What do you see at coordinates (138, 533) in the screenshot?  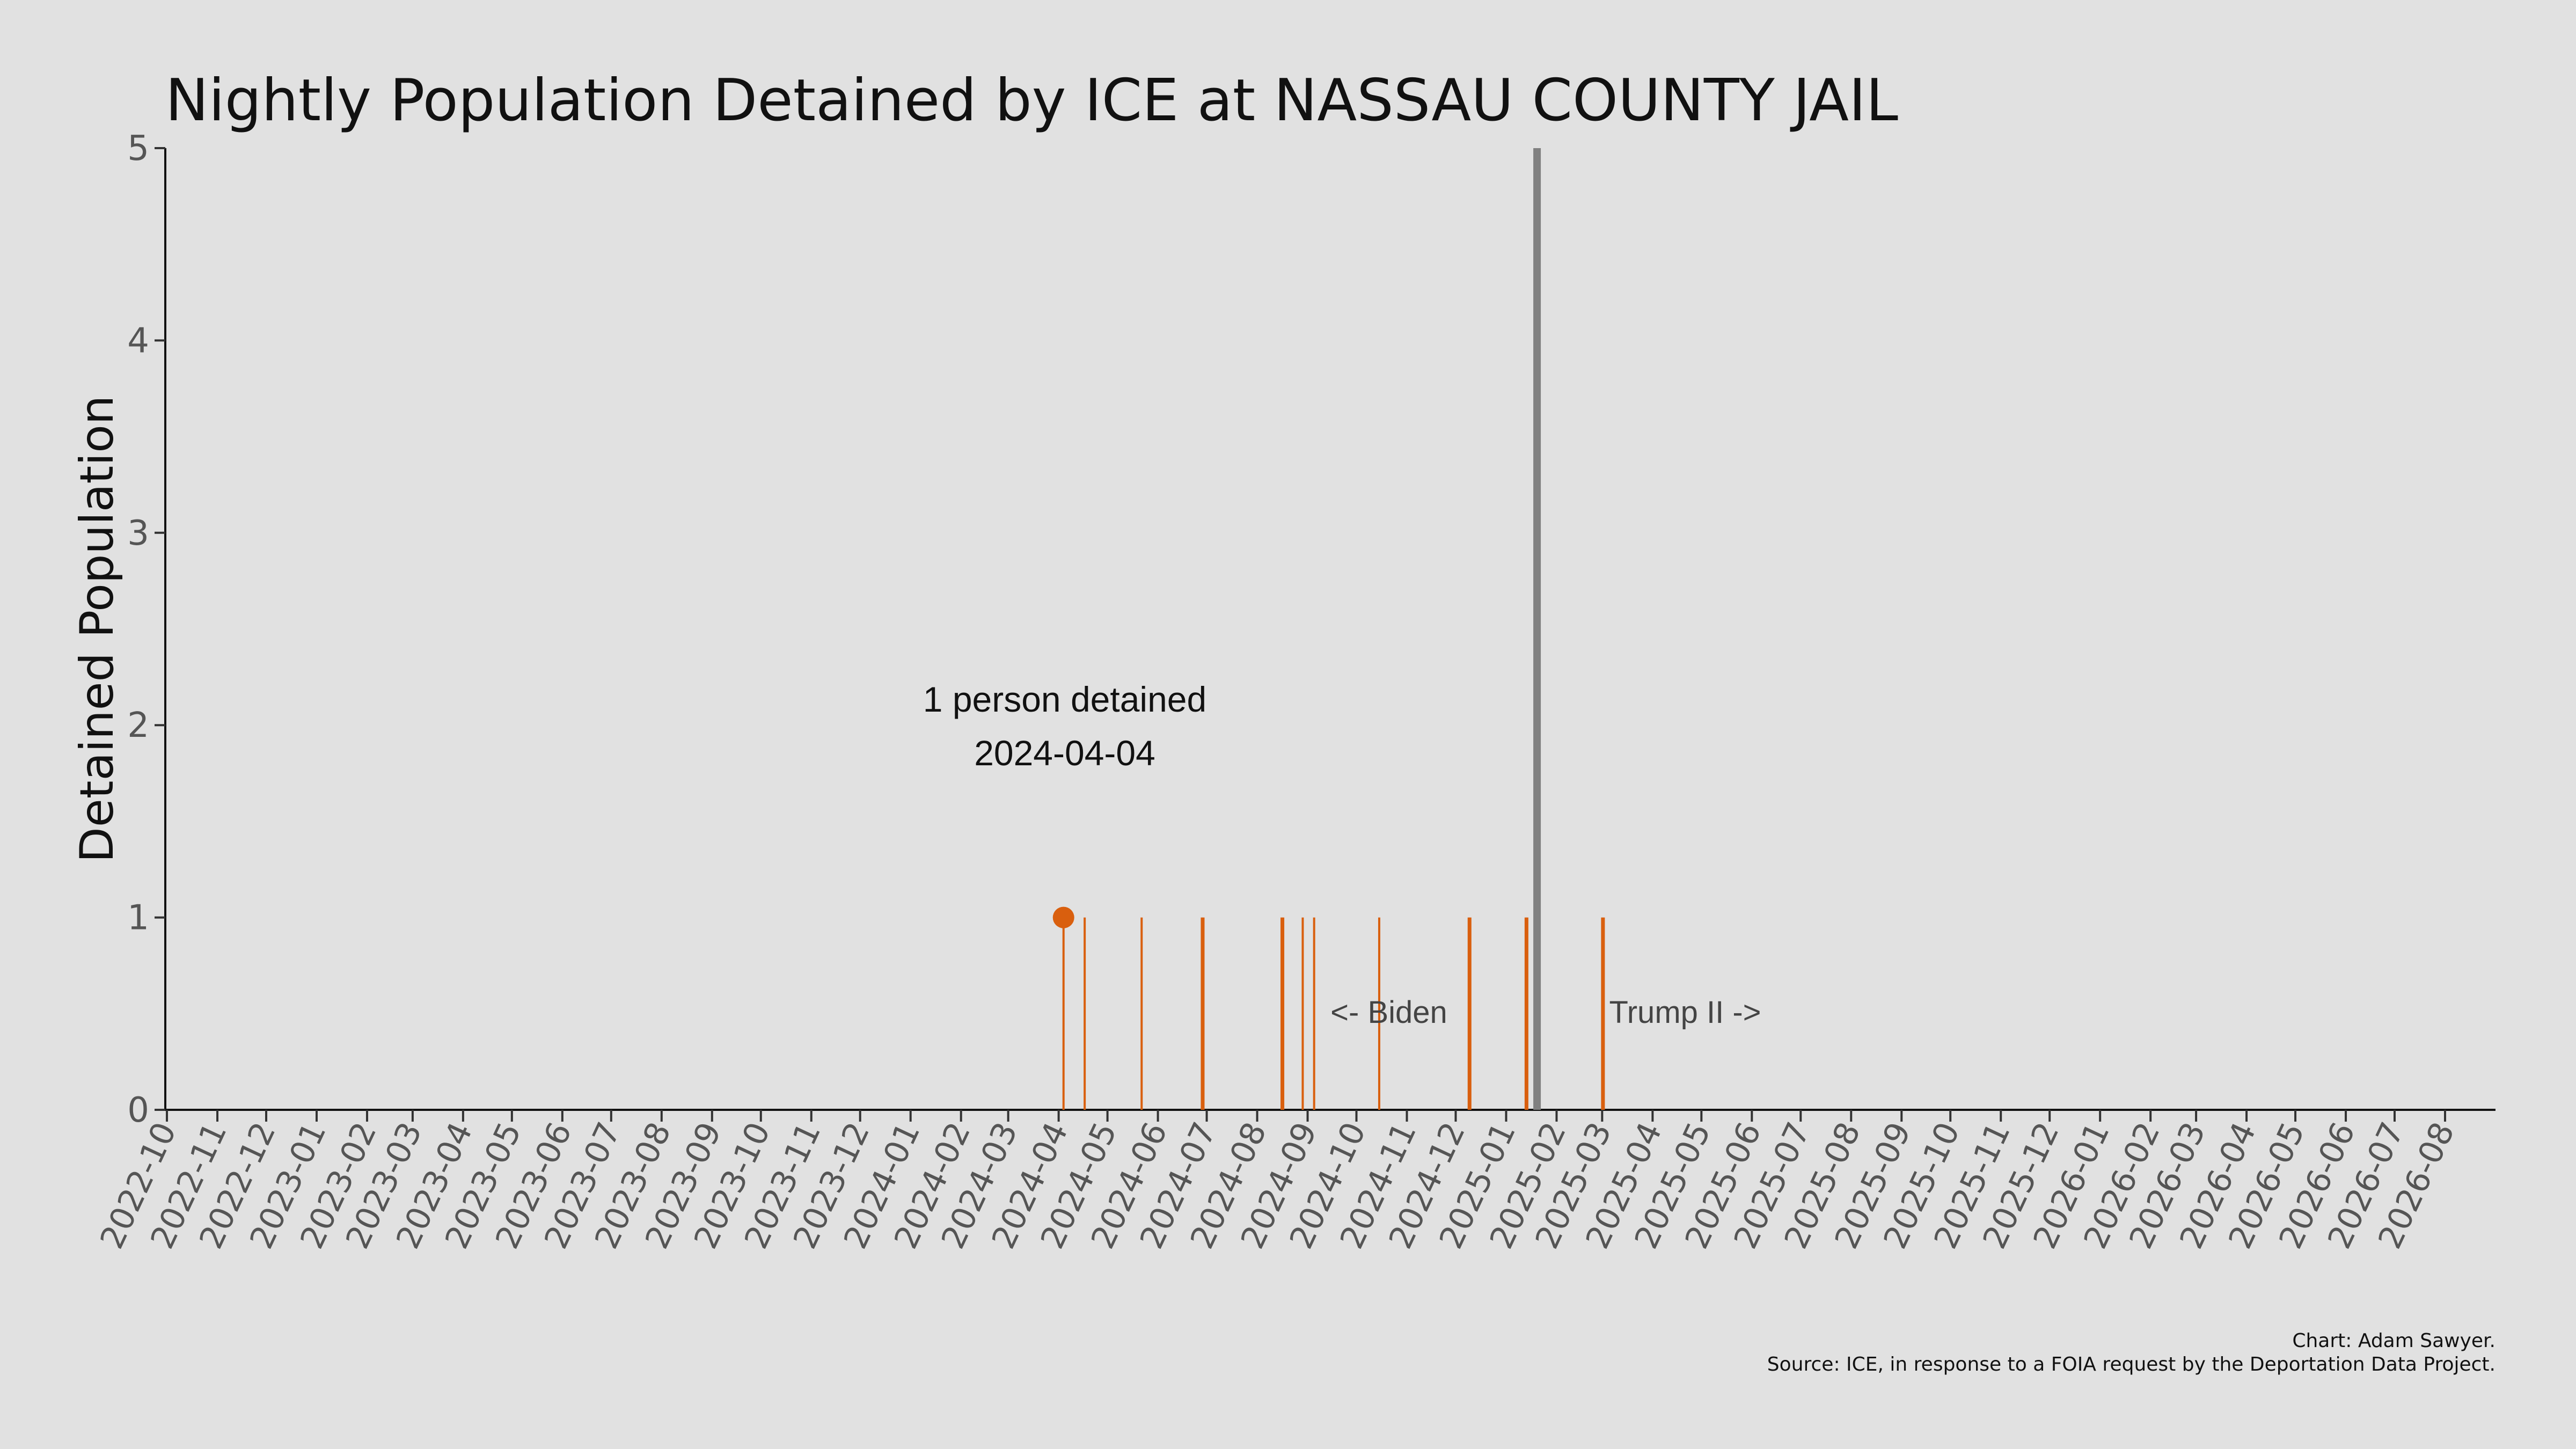 I see `y-tick-label: 3` at bounding box center [138, 533].